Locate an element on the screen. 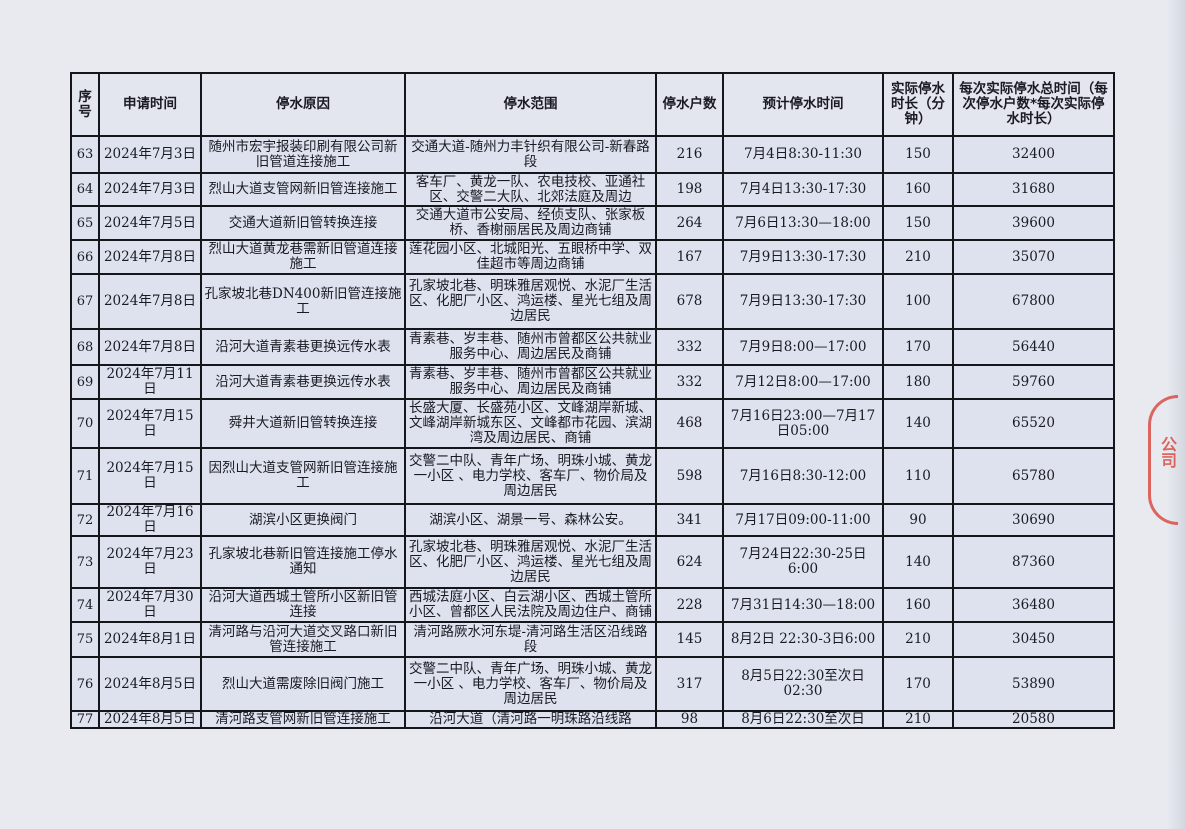  header-scope: 停水范围 is located at coordinates (530, 104).